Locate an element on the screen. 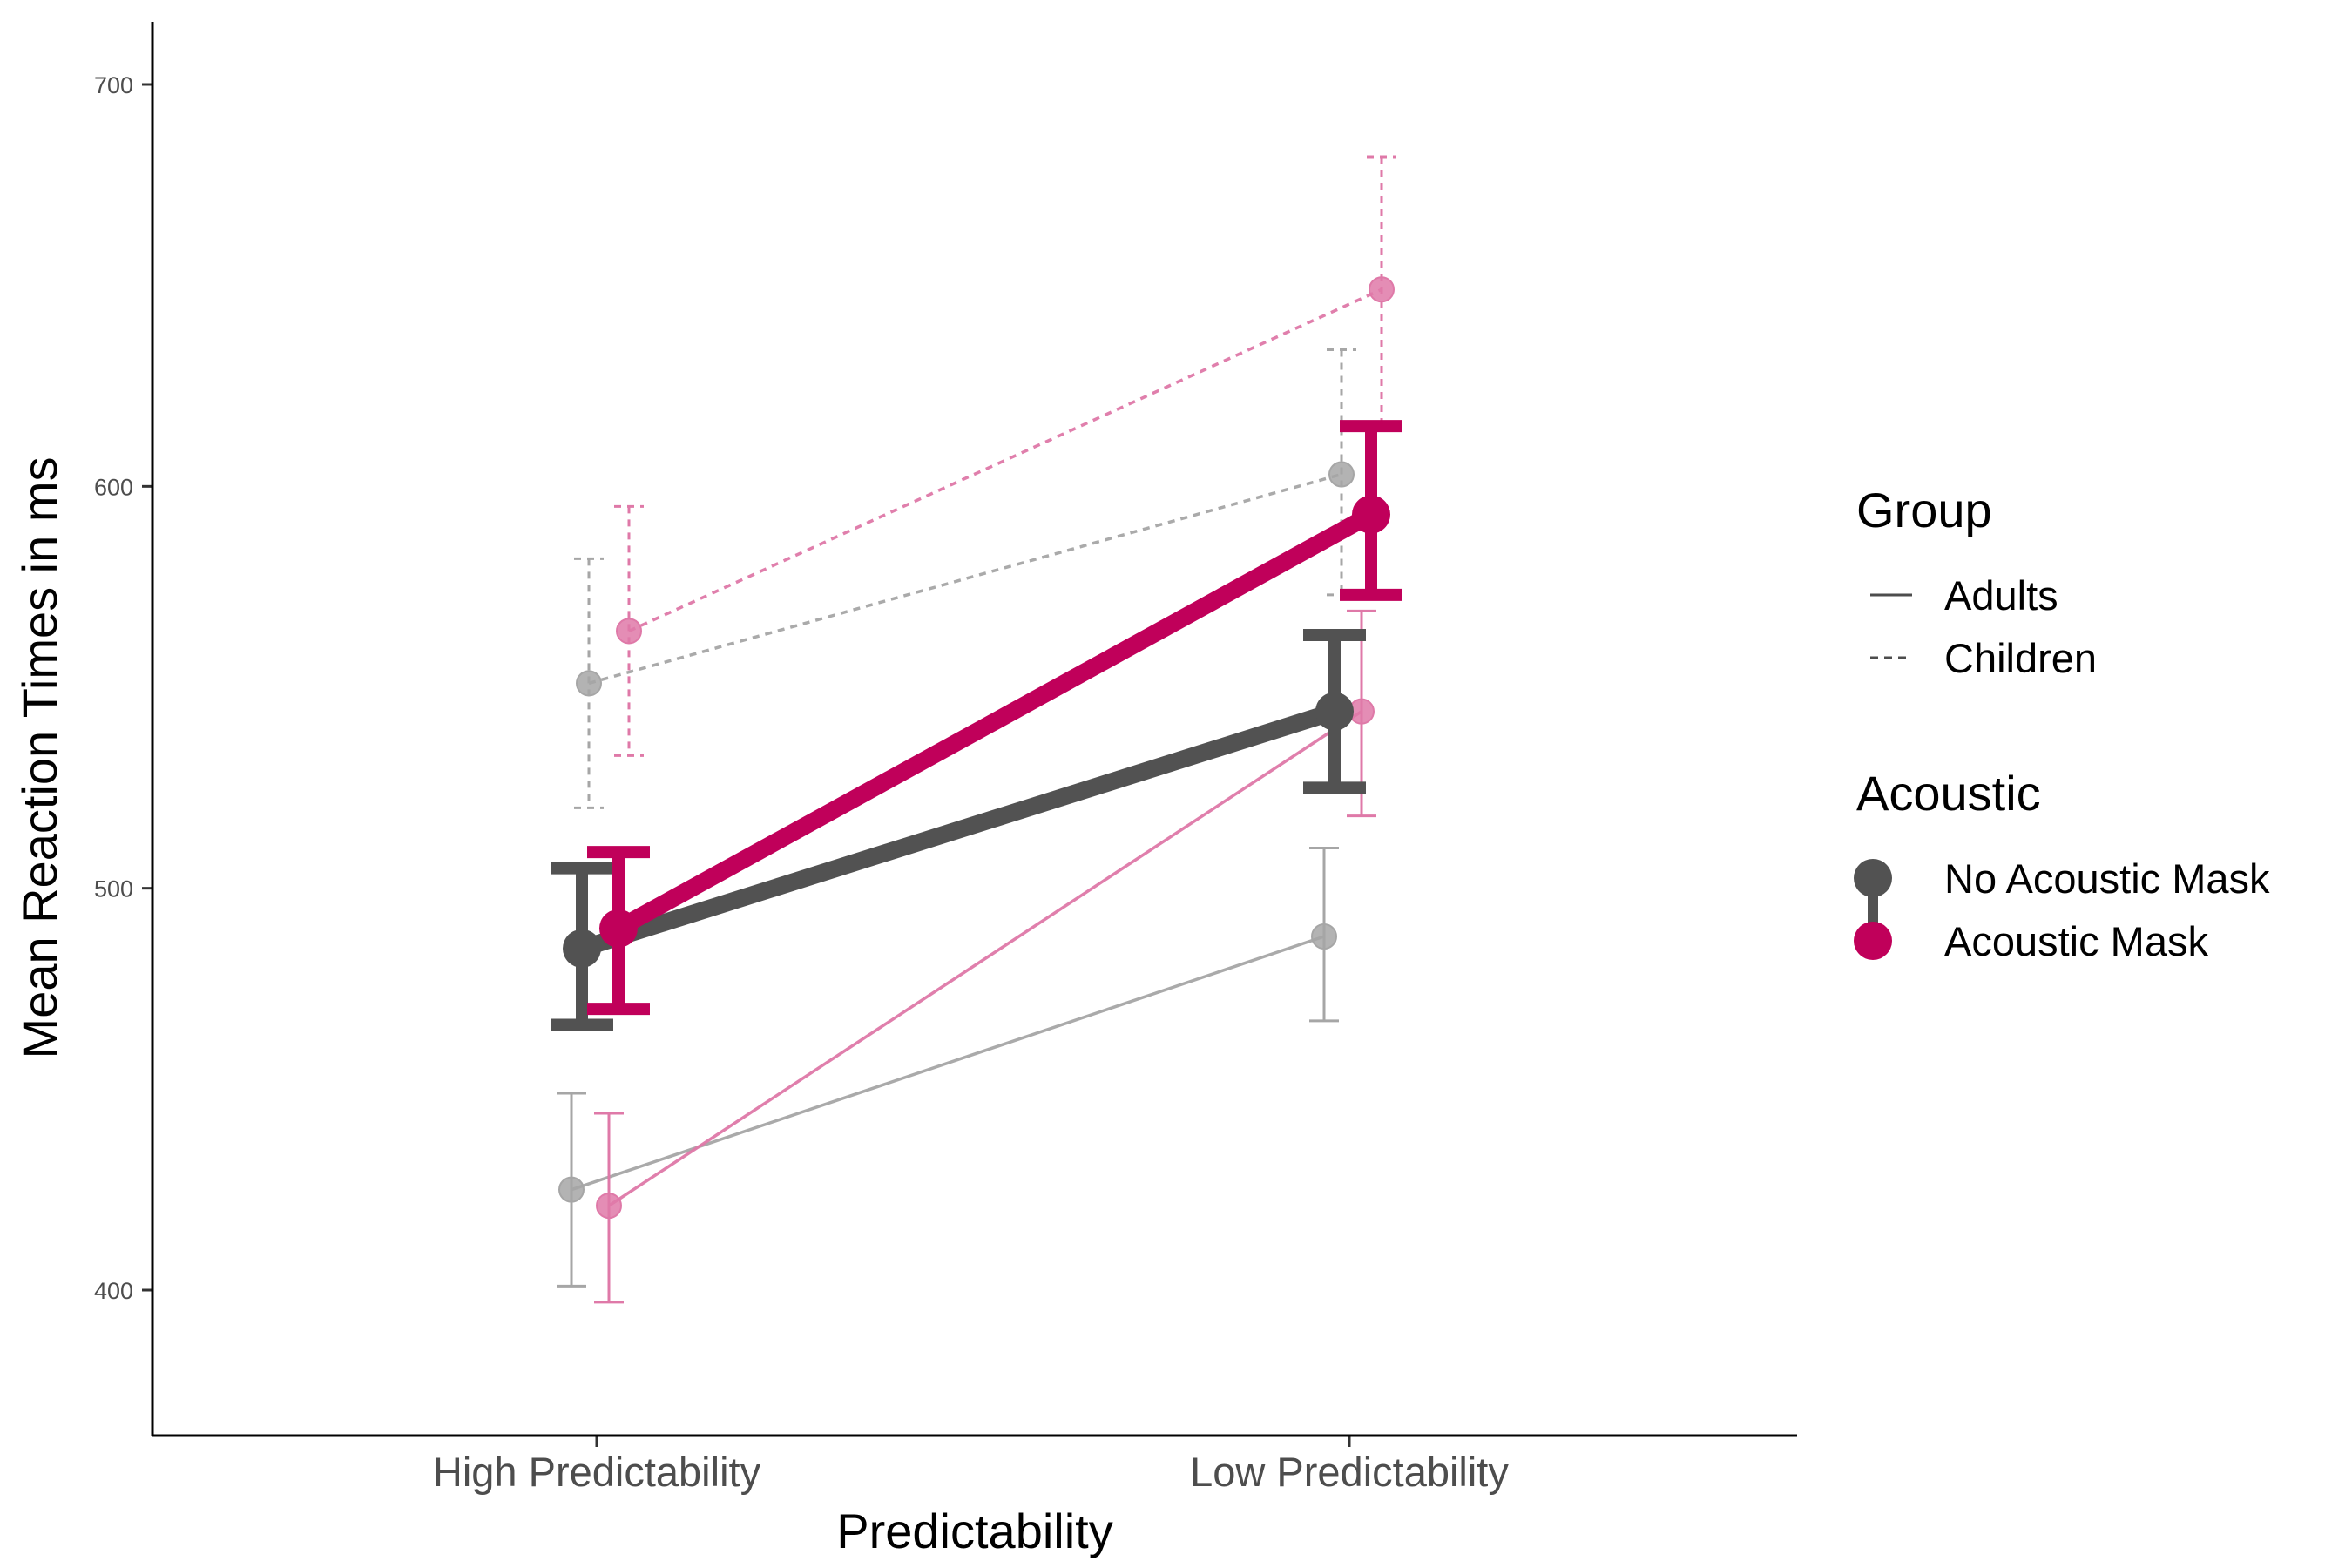 The image size is (2352, 1568). series-acoustic-mask-overall is located at coordinates (994, 718).